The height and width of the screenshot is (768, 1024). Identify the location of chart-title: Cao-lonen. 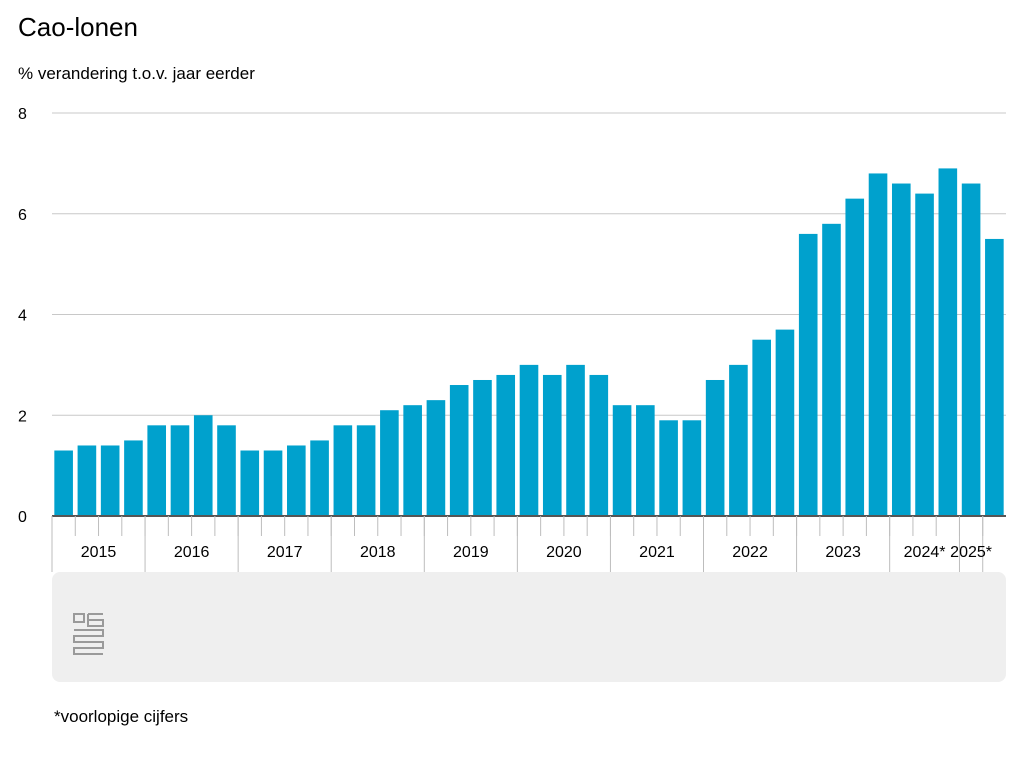
(78, 27).